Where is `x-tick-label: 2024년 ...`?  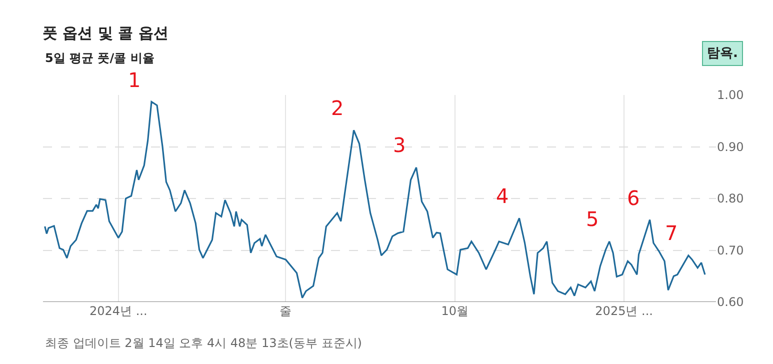
x-tick-label: 2024년 ... is located at coordinates (118, 311).